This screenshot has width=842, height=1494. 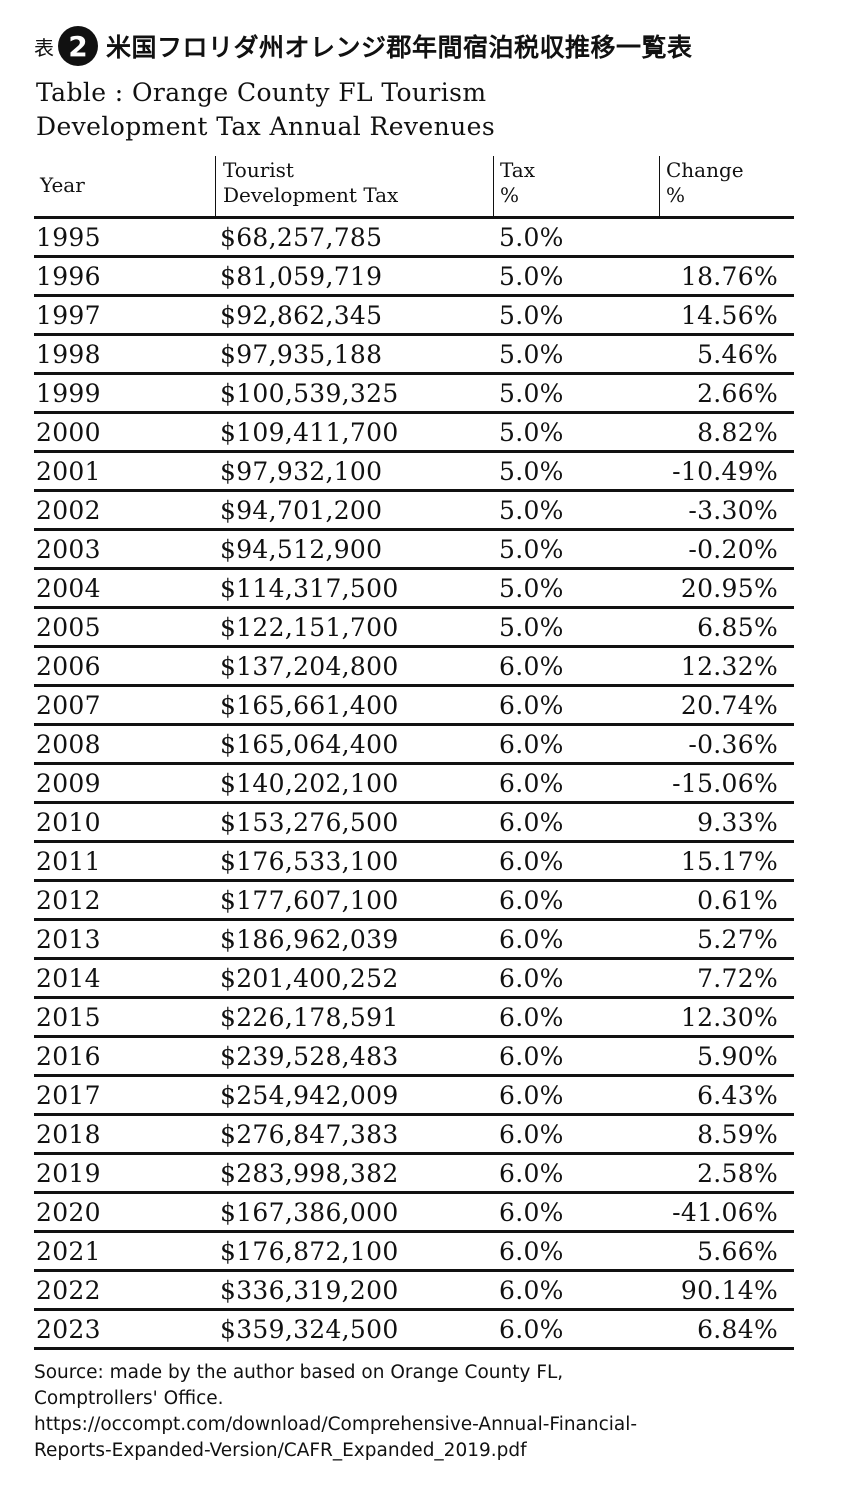 What do you see at coordinates (737, 393) in the screenshot?
I see `cell-change-percent: 2.66%` at bounding box center [737, 393].